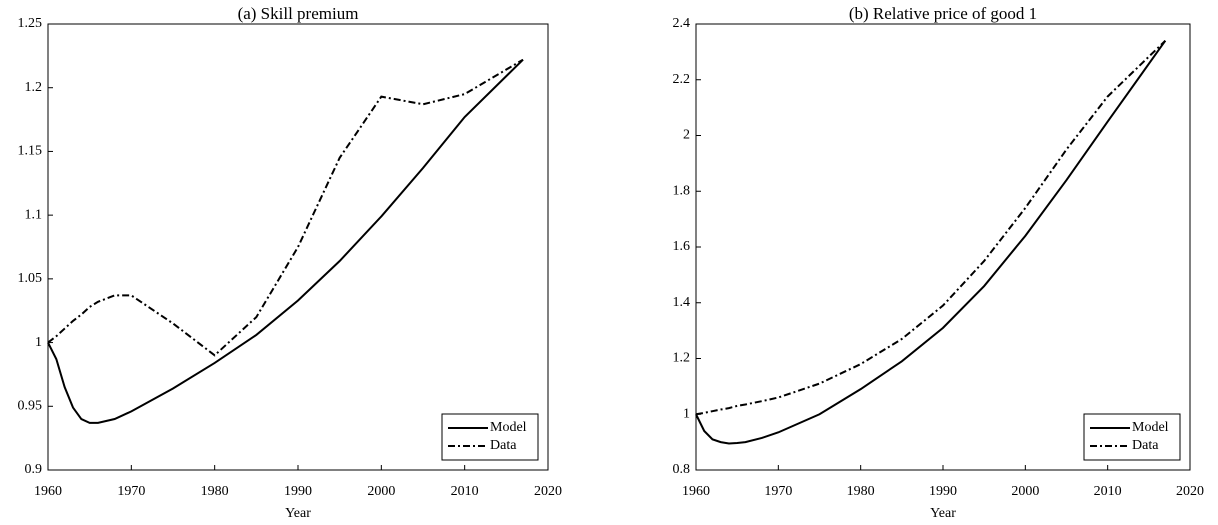 The height and width of the screenshot is (525, 1218). Describe the element at coordinates (298, 13) in the screenshot. I see `chart-title: (a) Skill premium` at that location.